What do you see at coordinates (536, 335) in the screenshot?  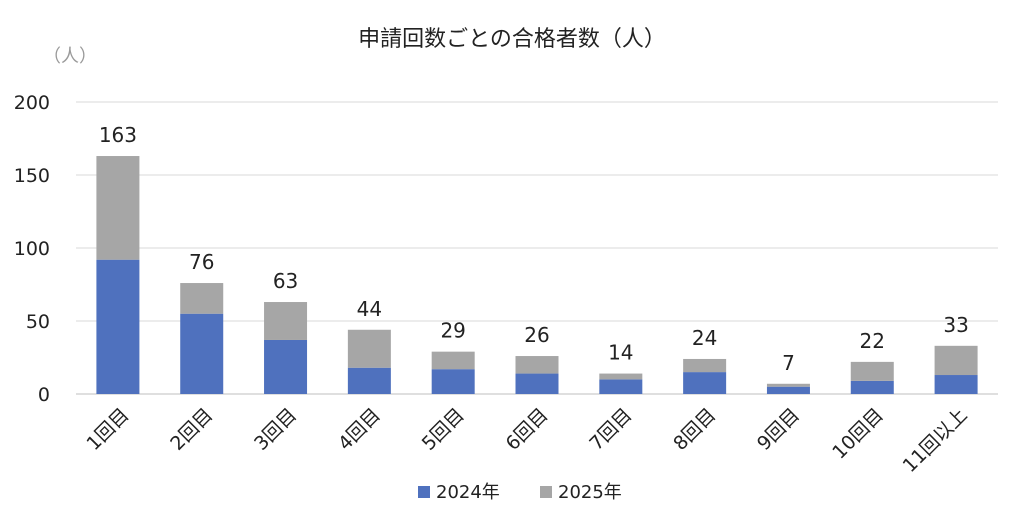 I see `total-label: 26` at bounding box center [536, 335].